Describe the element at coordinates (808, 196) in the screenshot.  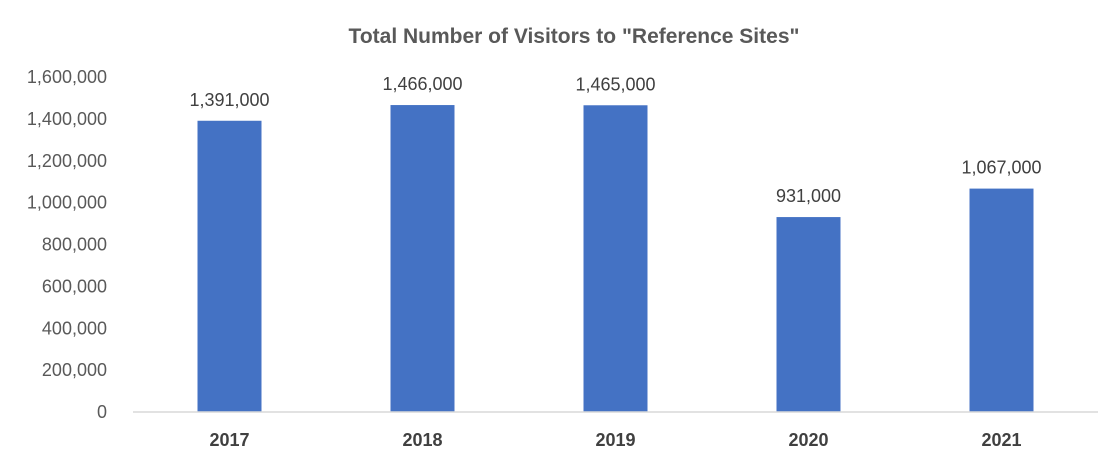
I see `data-label-2020: 931,000` at that location.